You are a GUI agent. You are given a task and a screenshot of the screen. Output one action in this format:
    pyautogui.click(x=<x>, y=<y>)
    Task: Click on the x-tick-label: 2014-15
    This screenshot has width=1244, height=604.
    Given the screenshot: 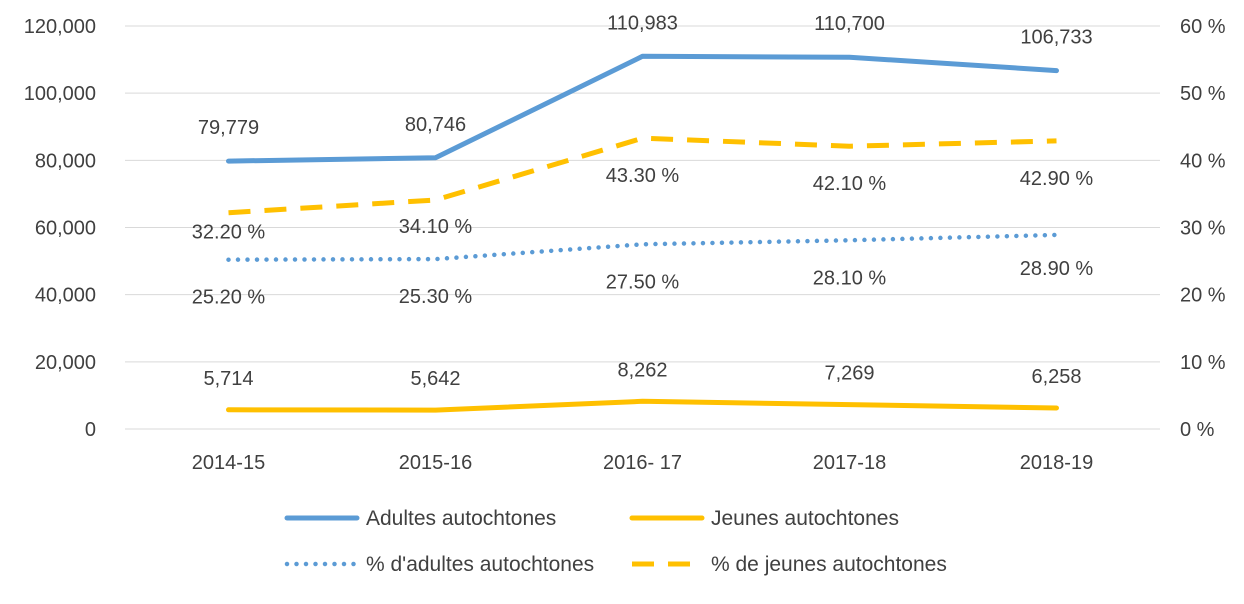 What is the action you would take?
    pyautogui.click(x=228, y=463)
    